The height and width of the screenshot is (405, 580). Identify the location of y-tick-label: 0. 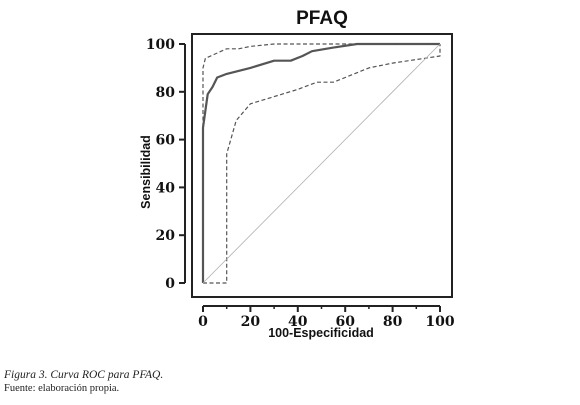
(170, 284).